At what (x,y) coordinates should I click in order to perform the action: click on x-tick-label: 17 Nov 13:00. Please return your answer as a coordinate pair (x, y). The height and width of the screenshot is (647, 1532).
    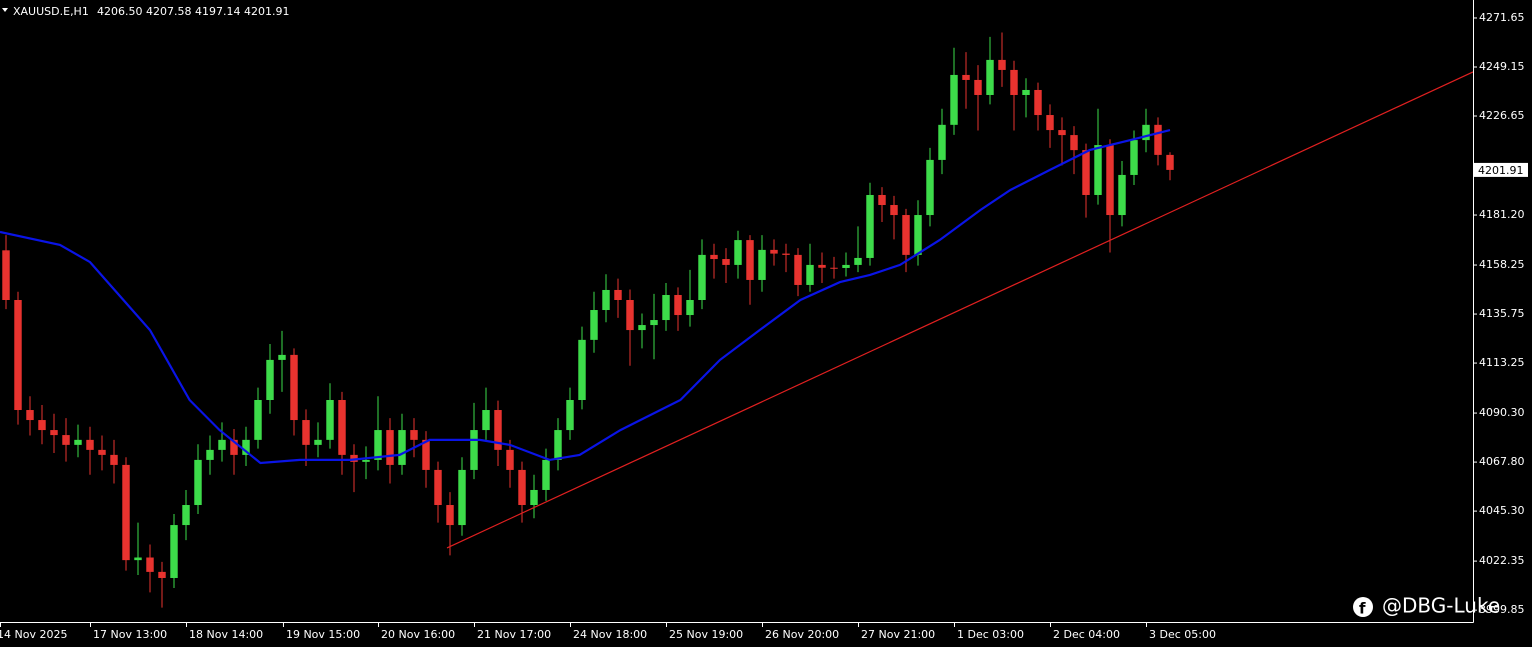
    Looking at the image, I should click on (130, 634).